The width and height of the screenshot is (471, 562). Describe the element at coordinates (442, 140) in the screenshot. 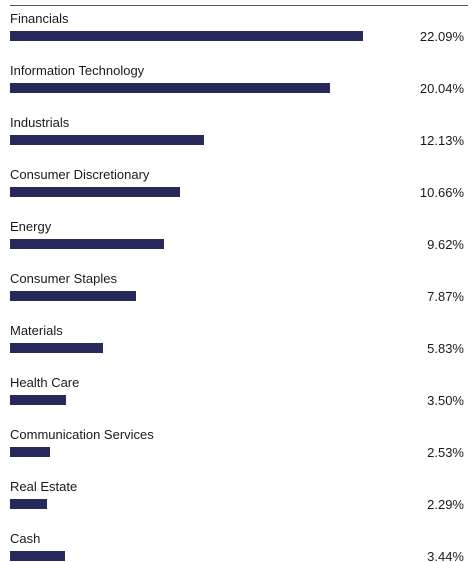

I see `value-label: 12.13%` at that location.